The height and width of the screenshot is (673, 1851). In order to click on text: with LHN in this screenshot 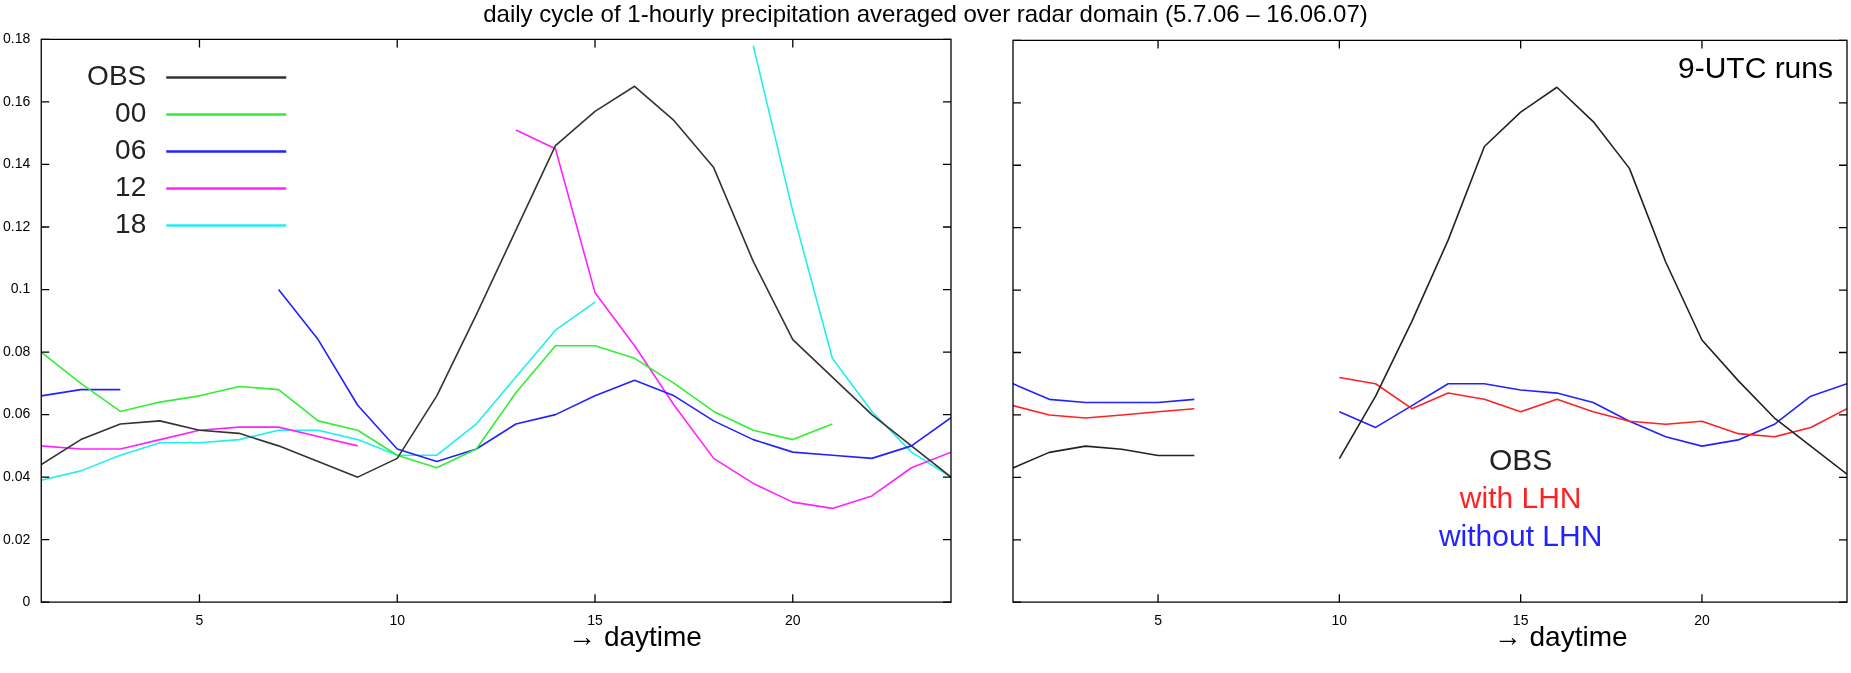, I will do `click(1520, 498)`.